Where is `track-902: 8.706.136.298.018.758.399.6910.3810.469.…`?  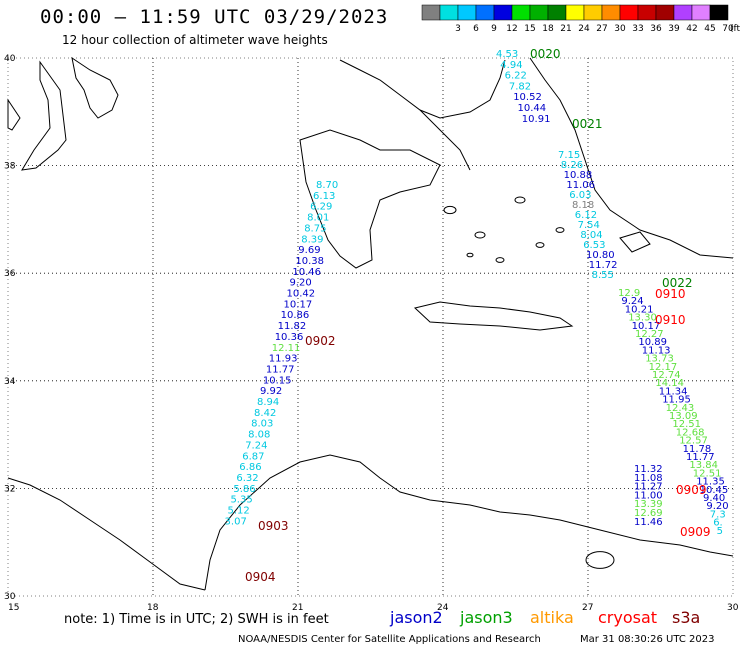 track-902: 8.706.136.298.018.758.399.6910.3810.469.… is located at coordinates (282, 353).